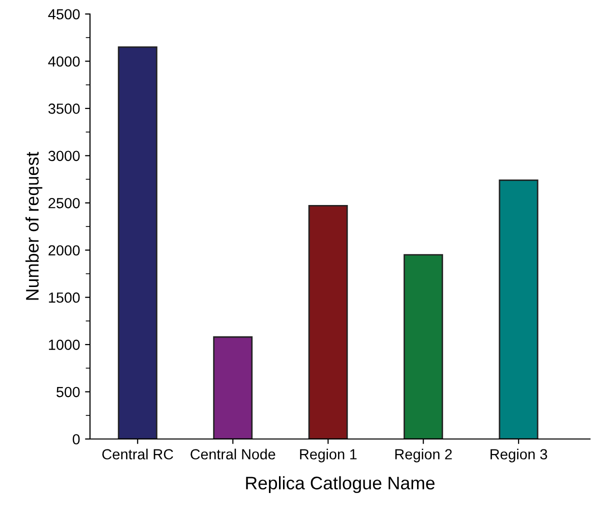 The width and height of the screenshot is (604, 505). I want to click on y-tick-label: 500, so click(68, 392).